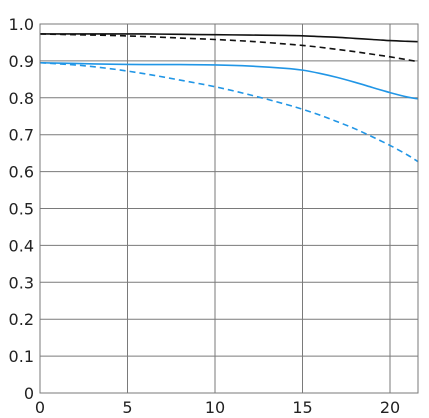 The width and height of the screenshot is (429, 418). I want to click on y-tick-label: 0.1, so click(21, 356).